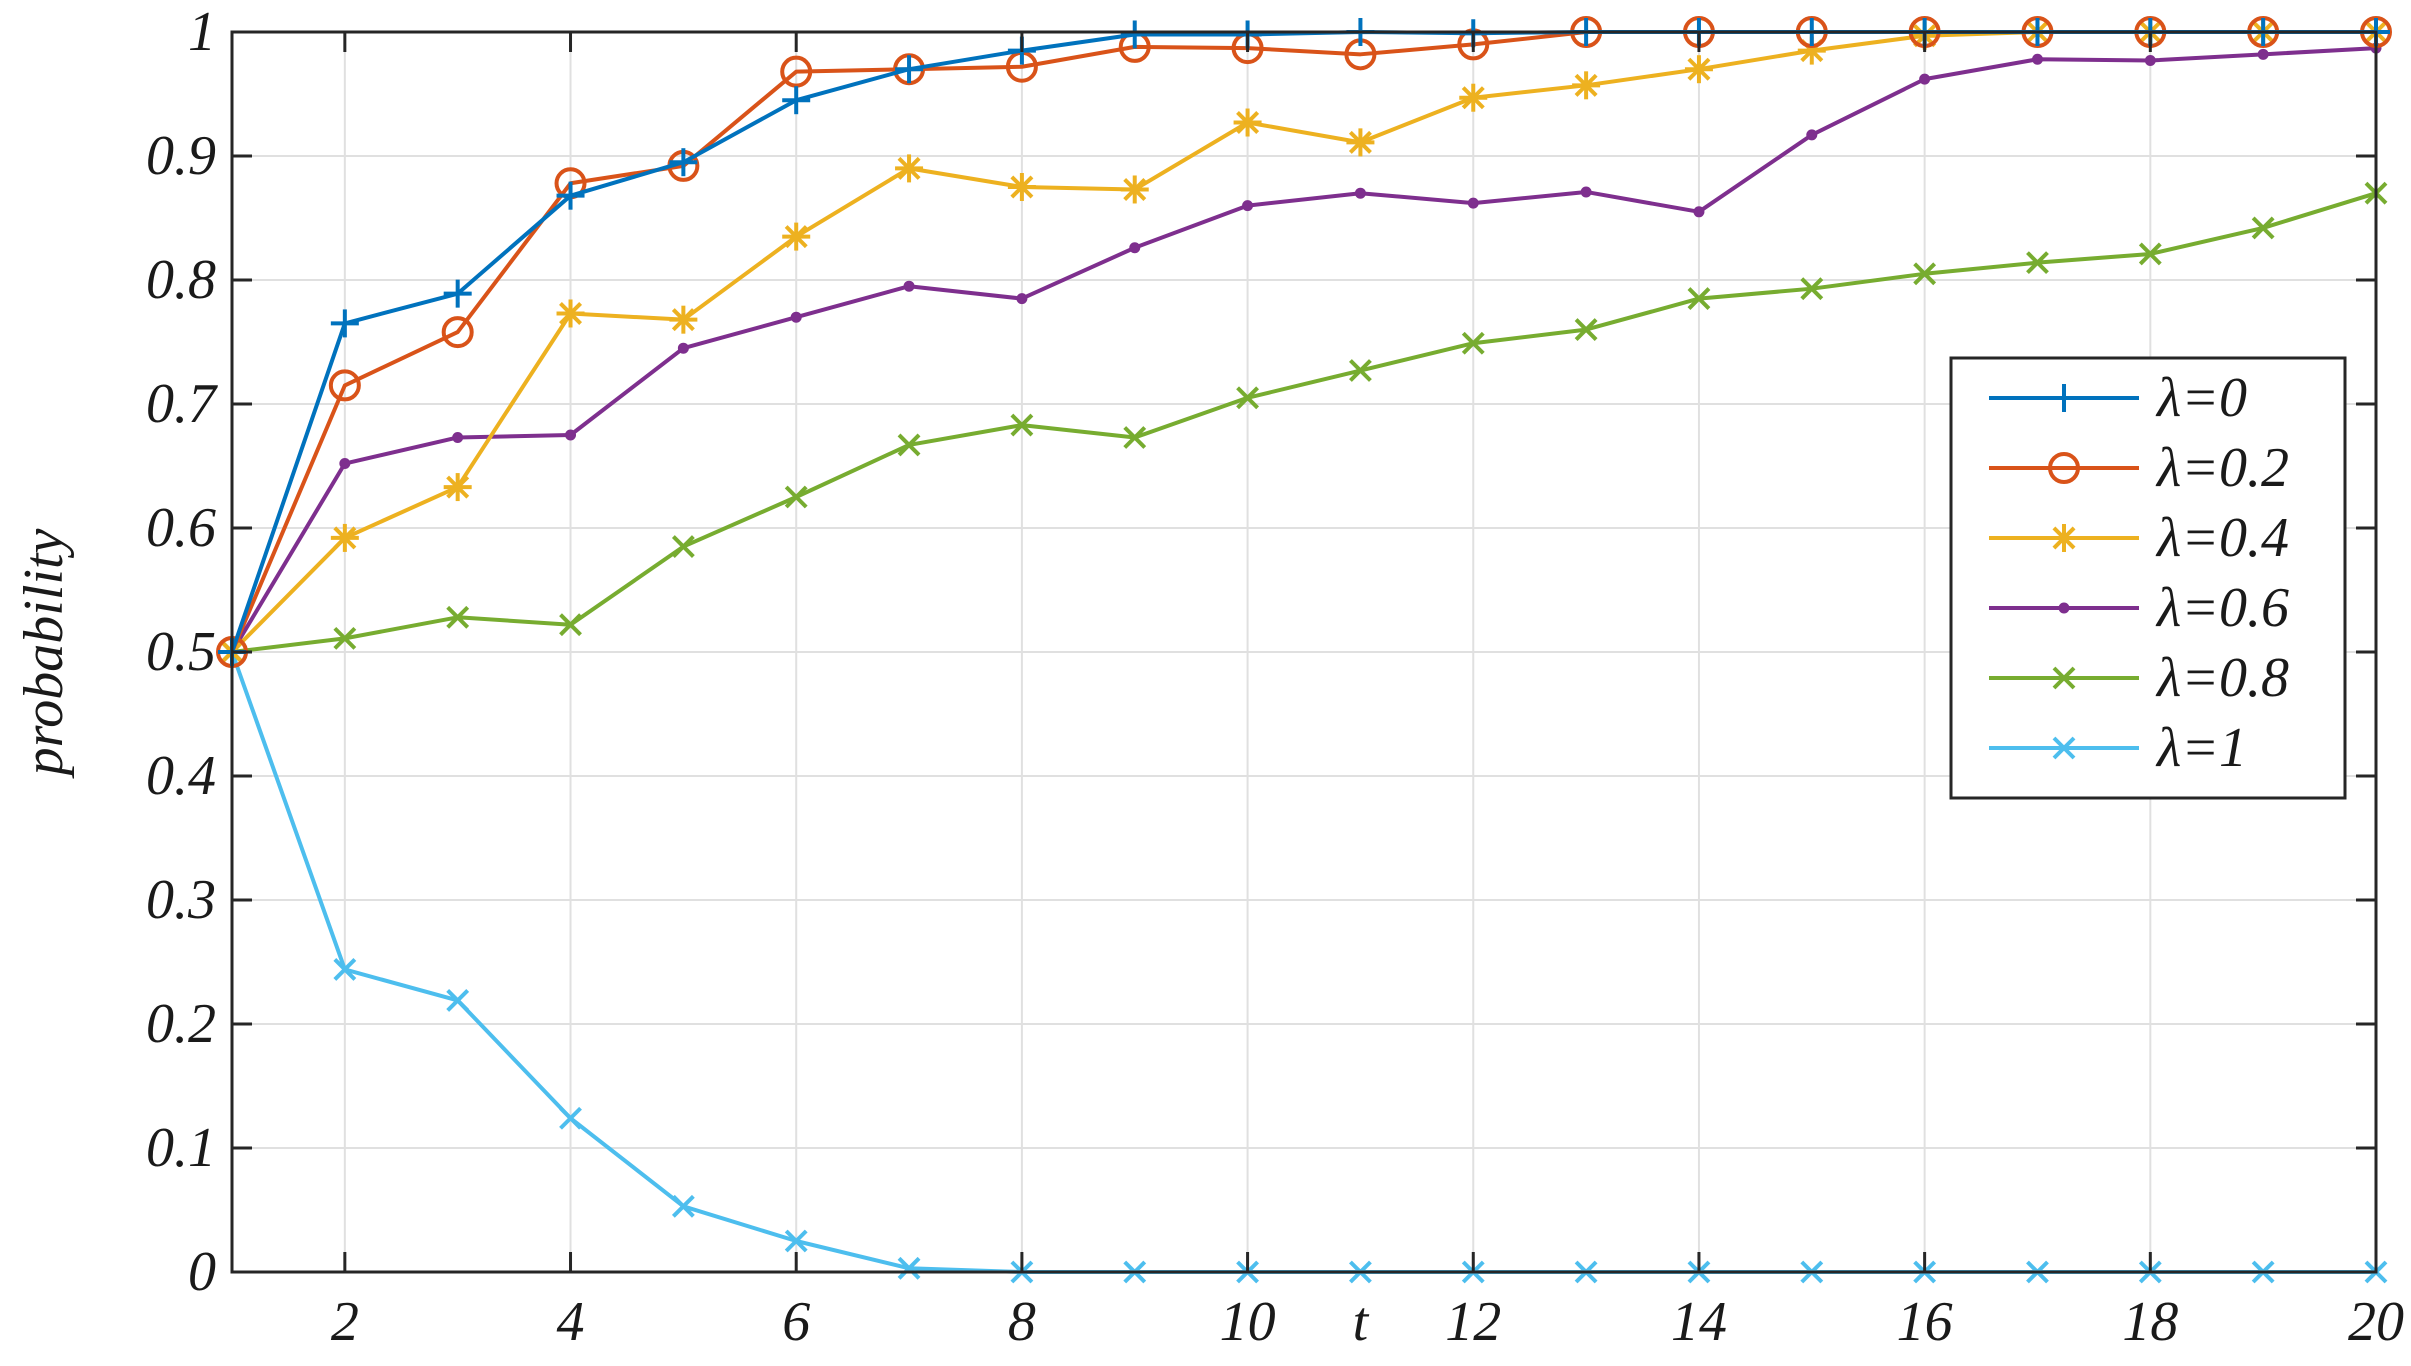 The height and width of the screenshot is (1366, 2411). What do you see at coordinates (2222, 608) in the screenshot?
I see `legend-label: λ=0.6` at bounding box center [2222, 608].